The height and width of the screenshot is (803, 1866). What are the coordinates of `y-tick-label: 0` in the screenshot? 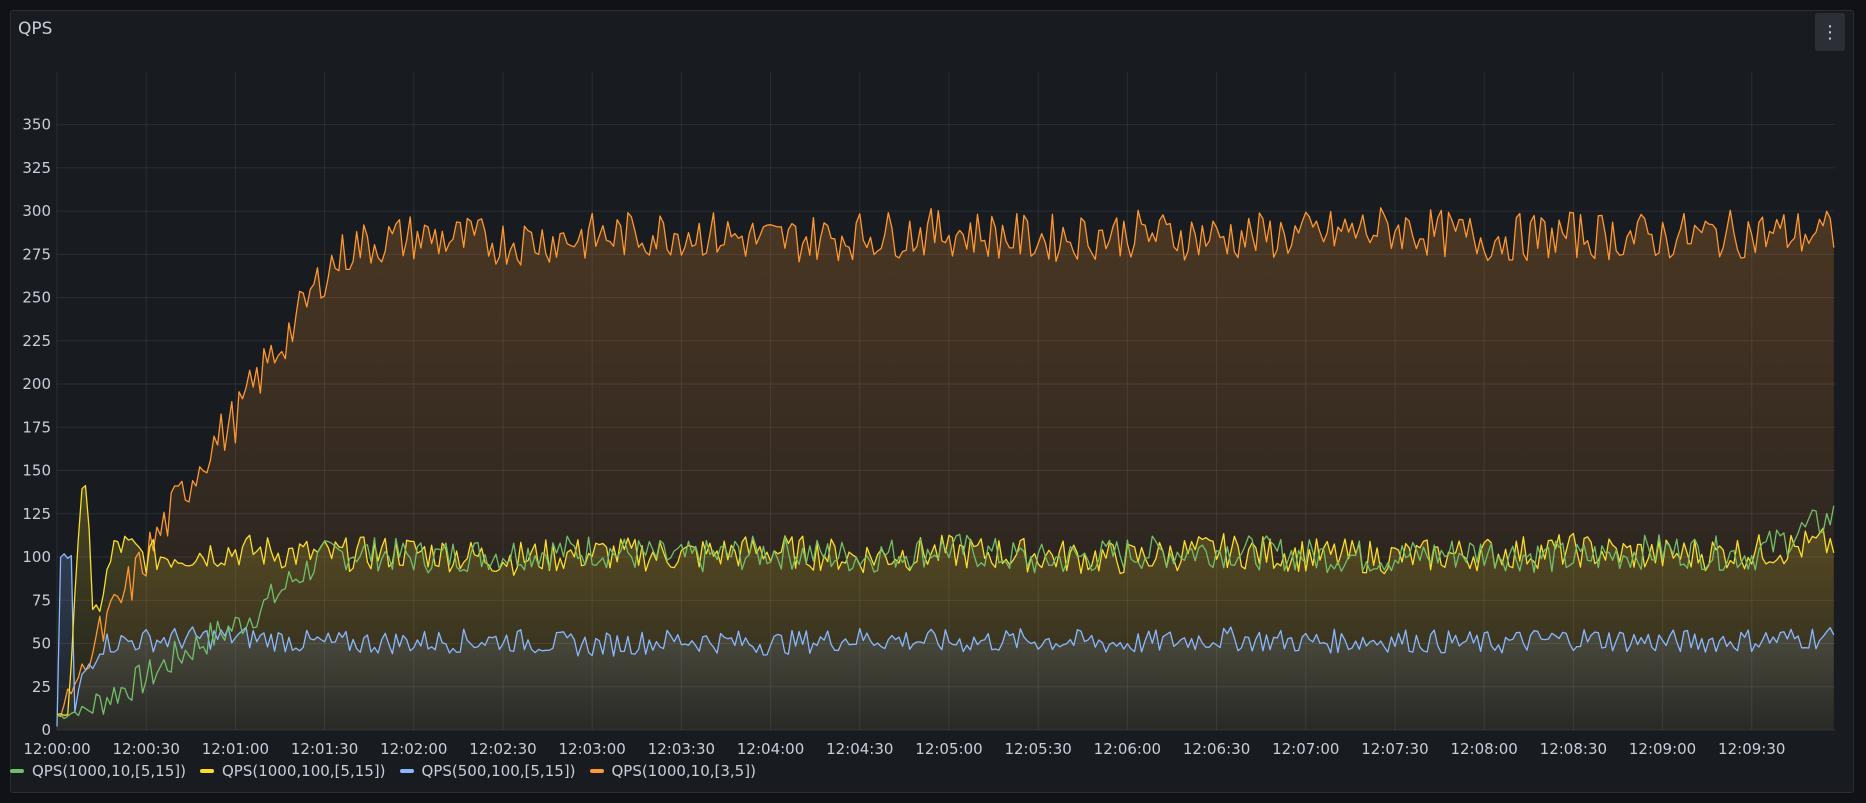 It's located at (46, 730).